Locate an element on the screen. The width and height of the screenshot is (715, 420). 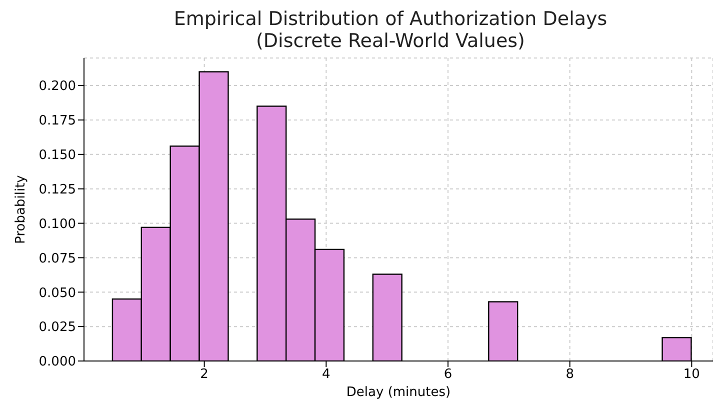
x-axis-title: Delay (minutes) is located at coordinates (398, 392).